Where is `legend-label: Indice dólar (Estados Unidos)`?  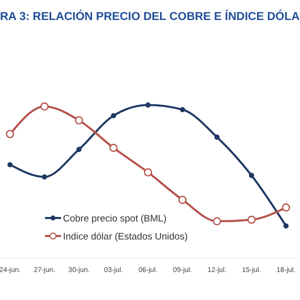 legend-label: Indice dólar (Estados Unidos) is located at coordinates (125, 237).